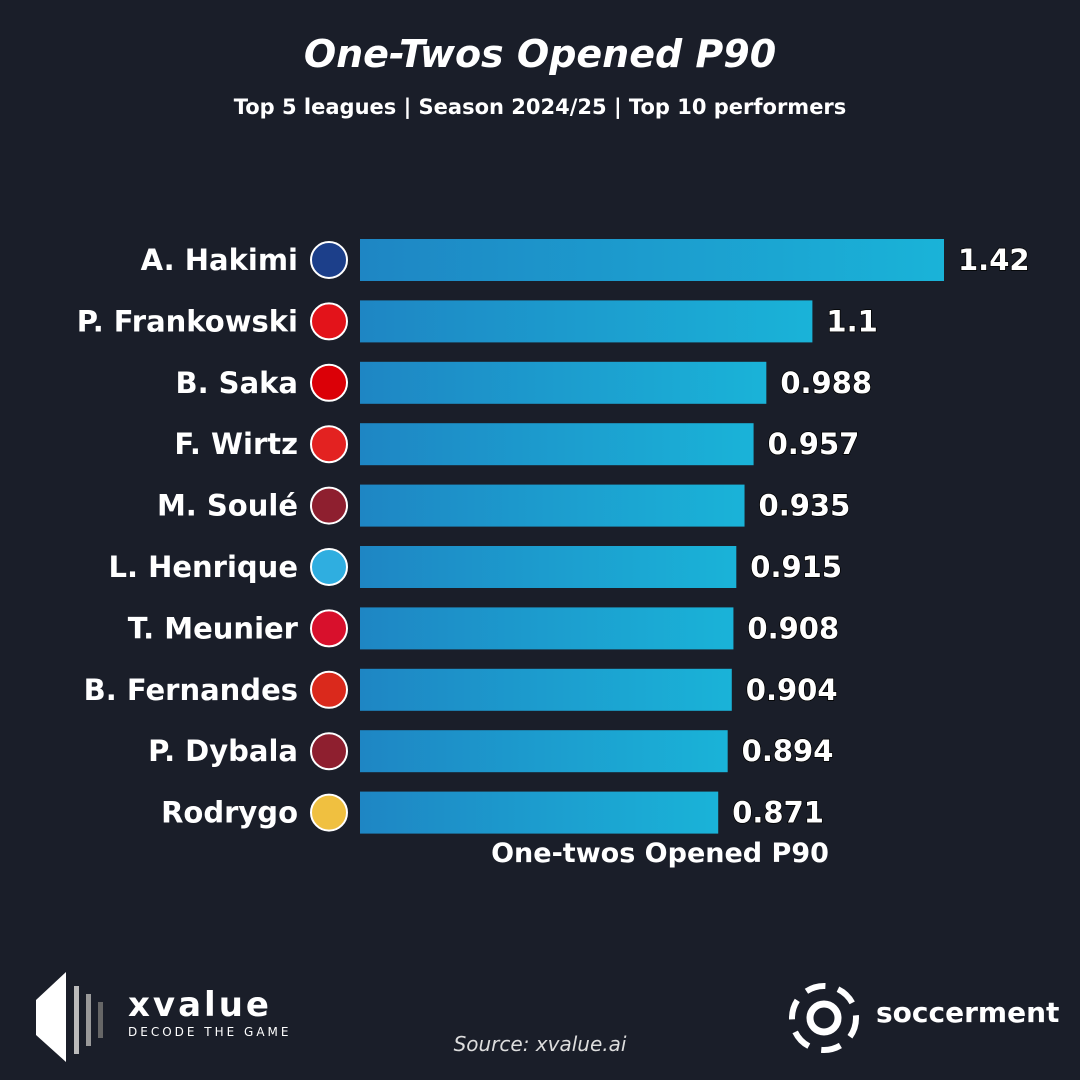 The width and height of the screenshot is (1080, 1080). Describe the element at coordinates (329, 444) in the screenshot. I see `leverkusen-badge-icon` at that location.